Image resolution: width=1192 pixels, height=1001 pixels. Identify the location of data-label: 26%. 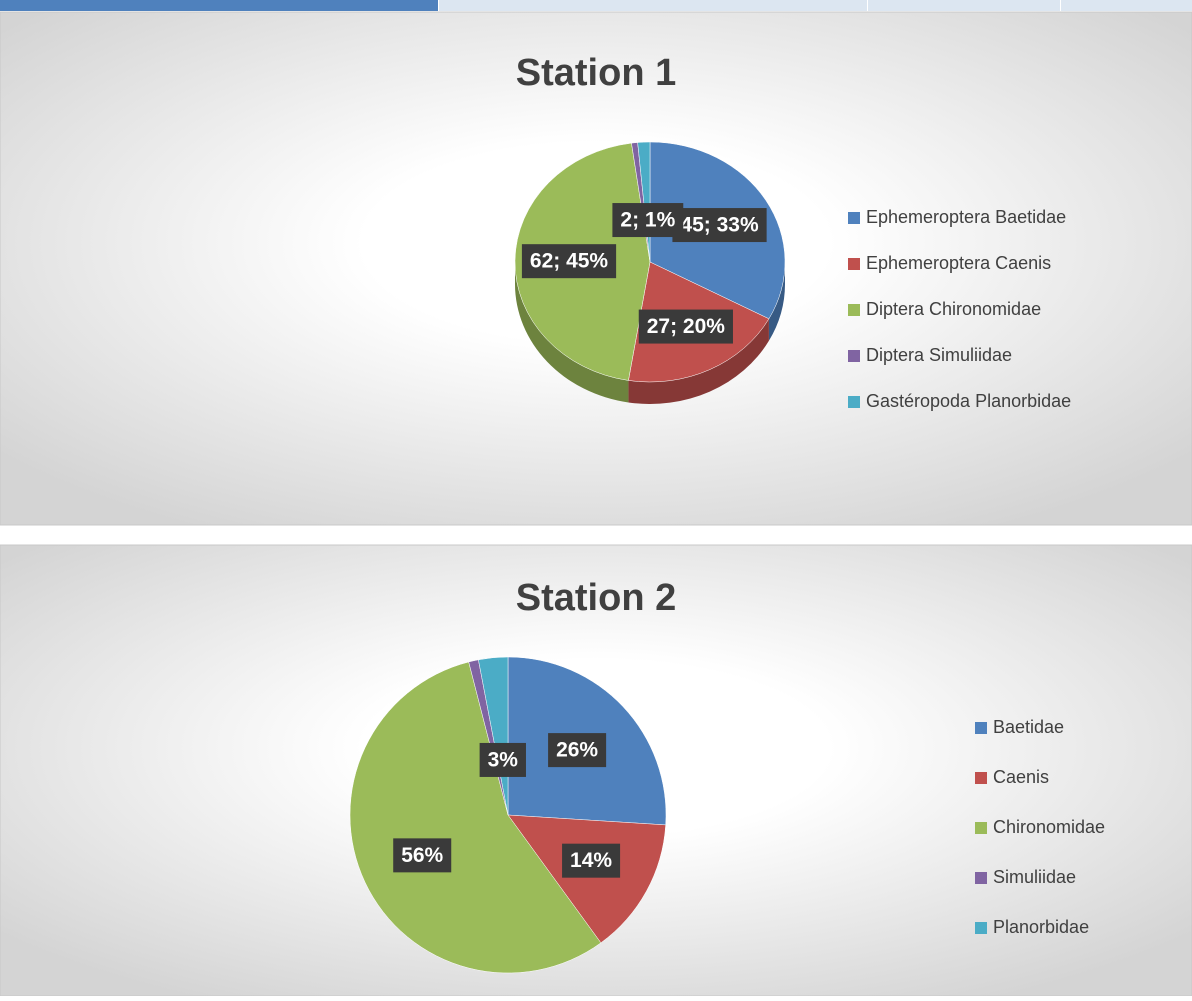
(577, 750).